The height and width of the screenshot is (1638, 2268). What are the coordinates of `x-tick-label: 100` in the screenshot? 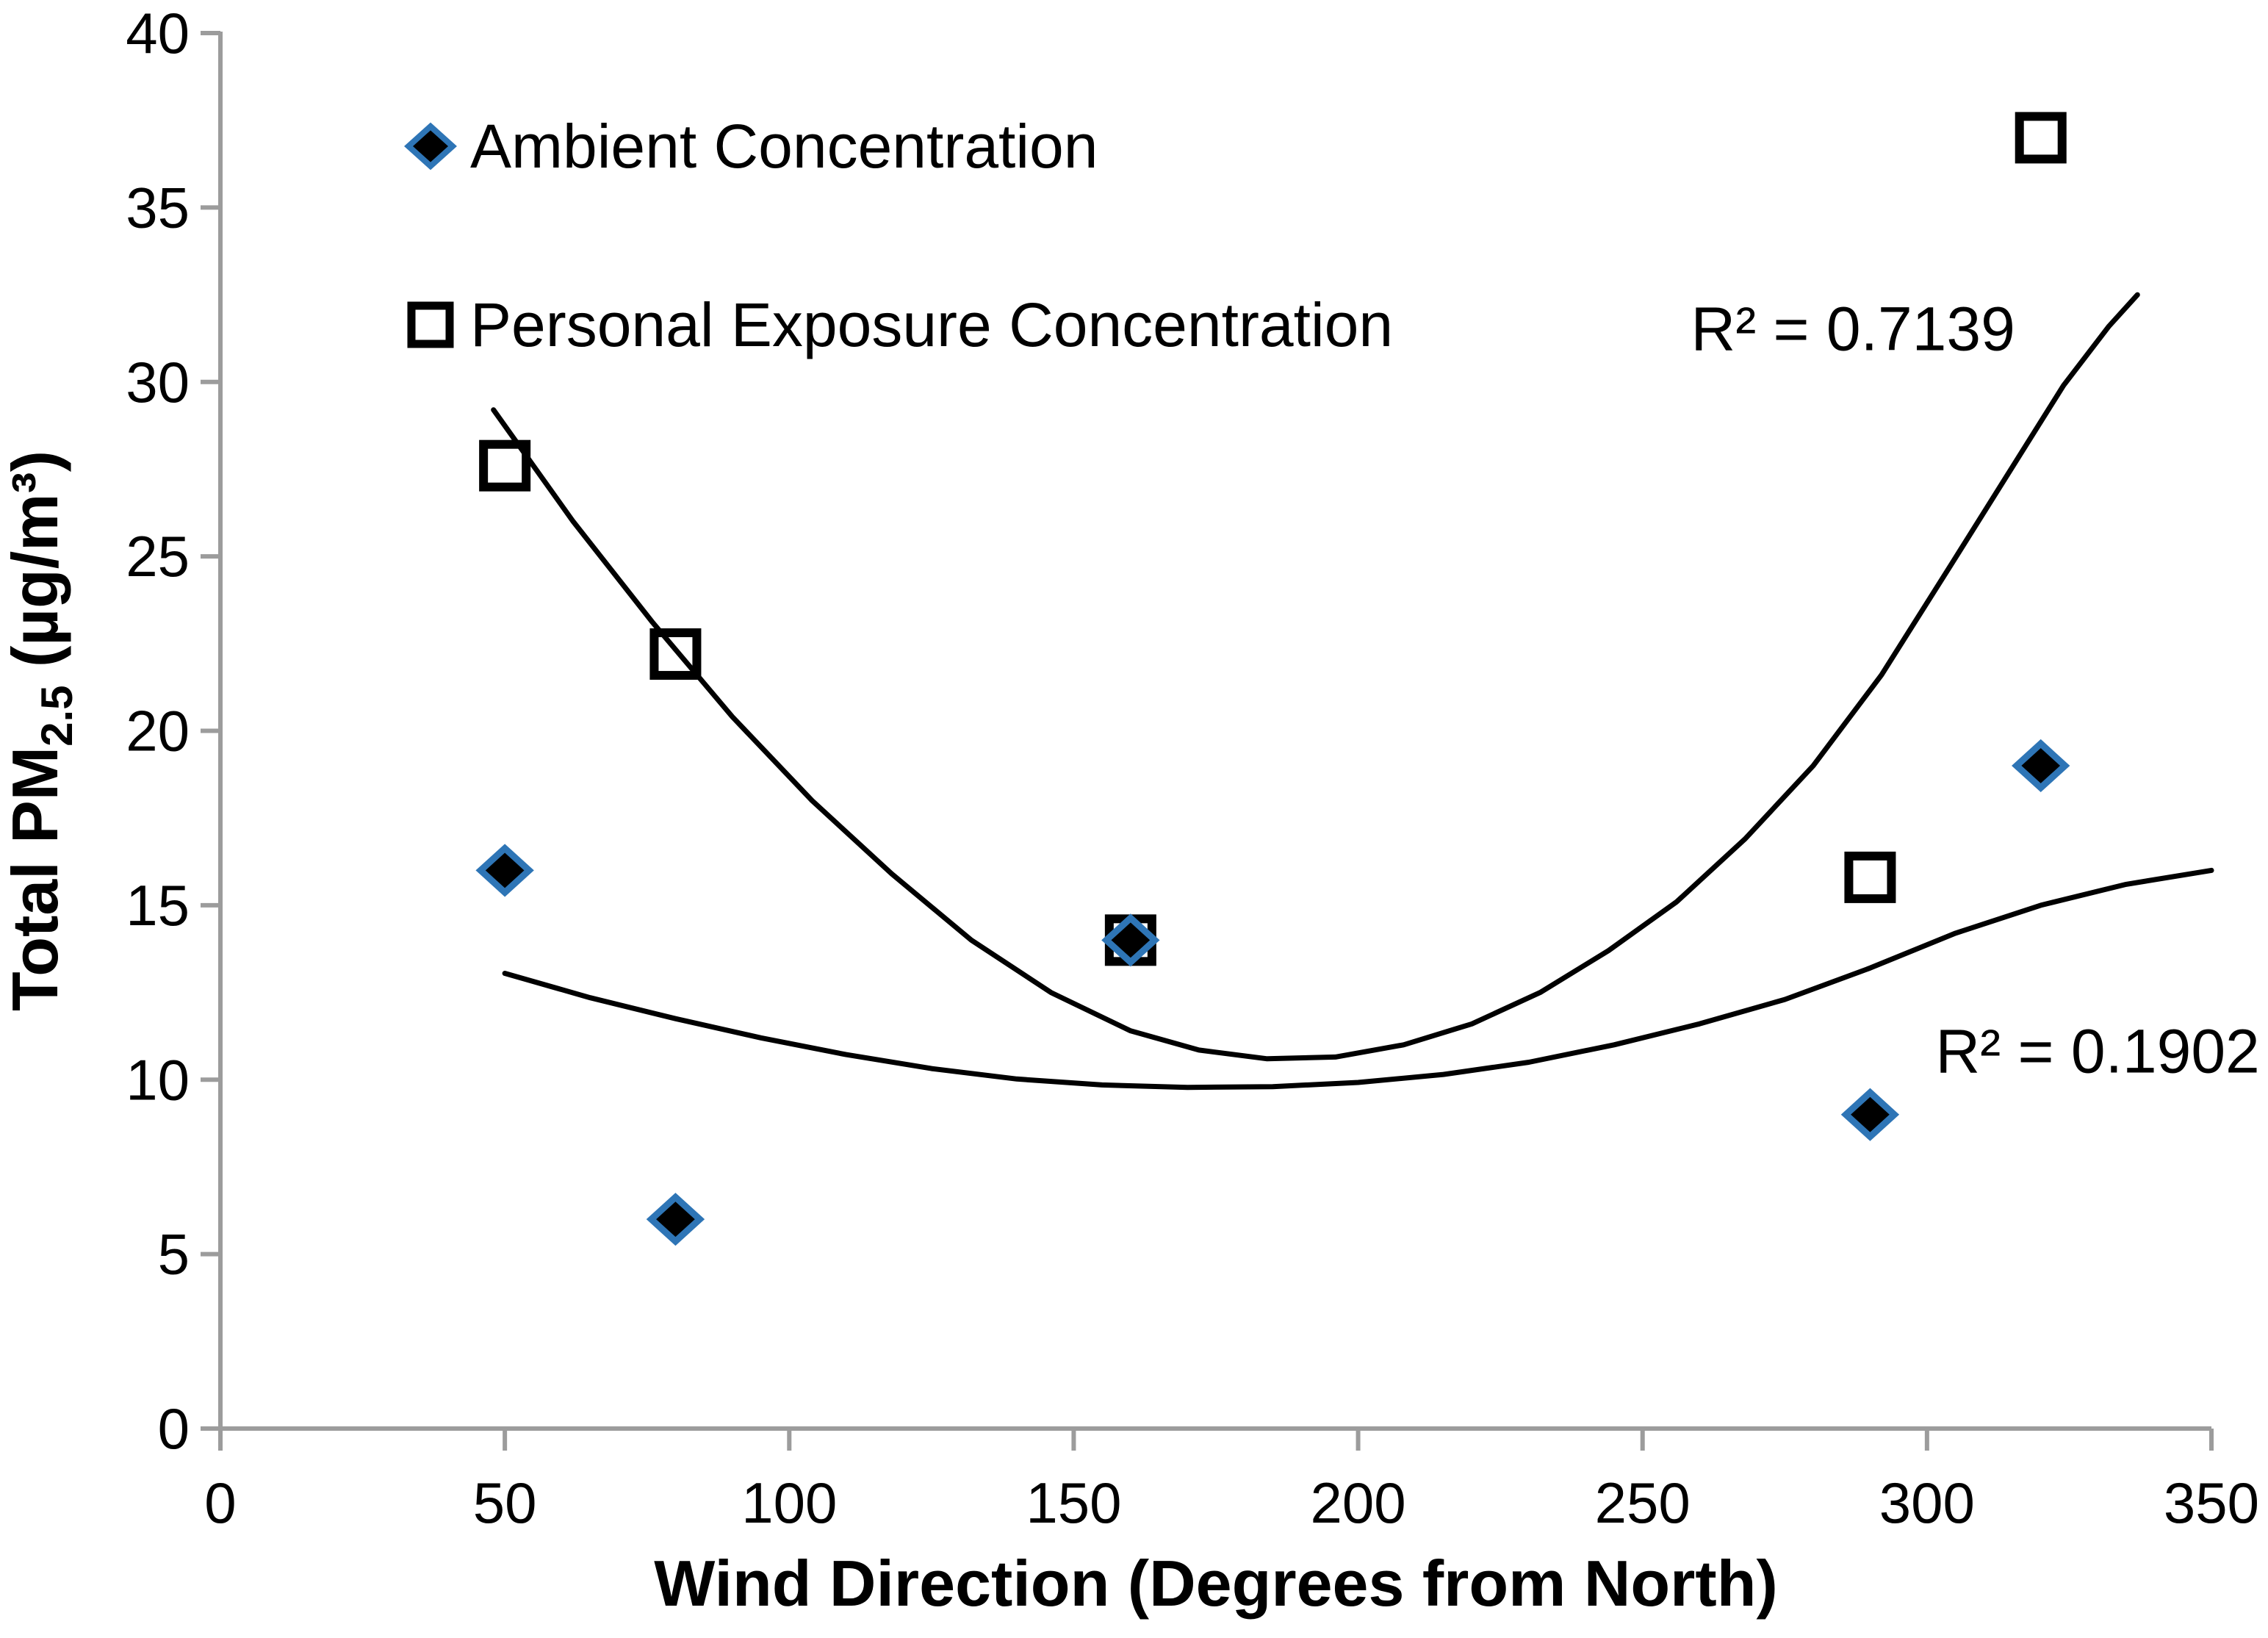 It's located at (789, 1502).